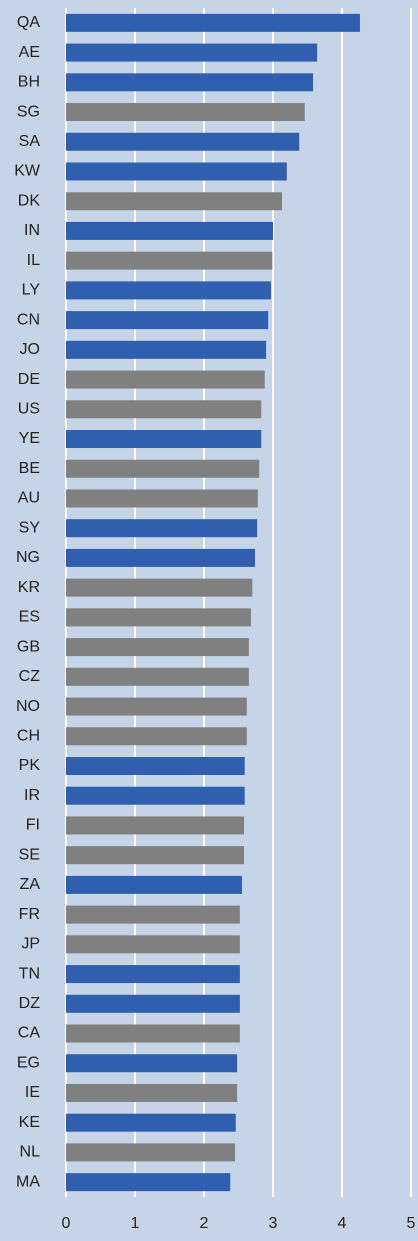 This screenshot has width=418, height=1241. I want to click on y-tick-label: EG, so click(28, 1062).